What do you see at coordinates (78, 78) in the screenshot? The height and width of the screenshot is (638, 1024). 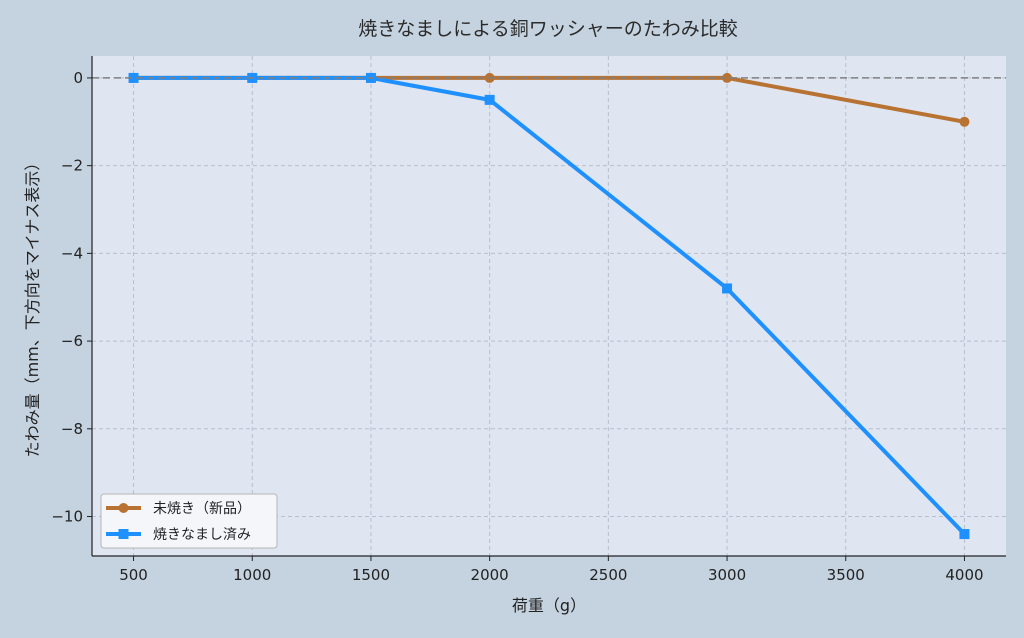 I see `y-tick-label: 0` at bounding box center [78, 78].